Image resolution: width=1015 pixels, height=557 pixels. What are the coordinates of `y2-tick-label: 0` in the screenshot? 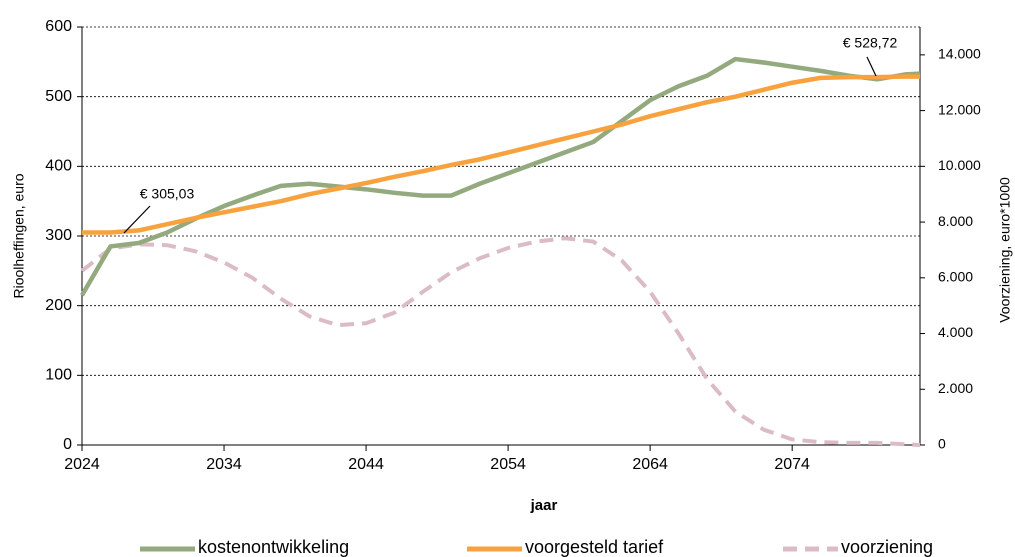 It's located at (942, 444).